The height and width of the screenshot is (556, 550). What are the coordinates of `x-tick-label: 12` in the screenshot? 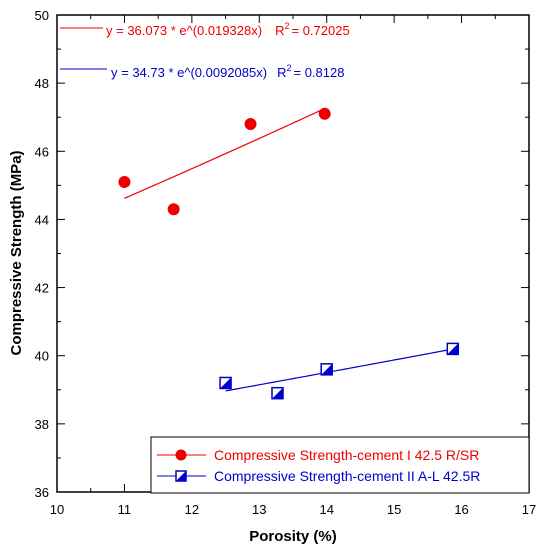 It's located at (192, 509).